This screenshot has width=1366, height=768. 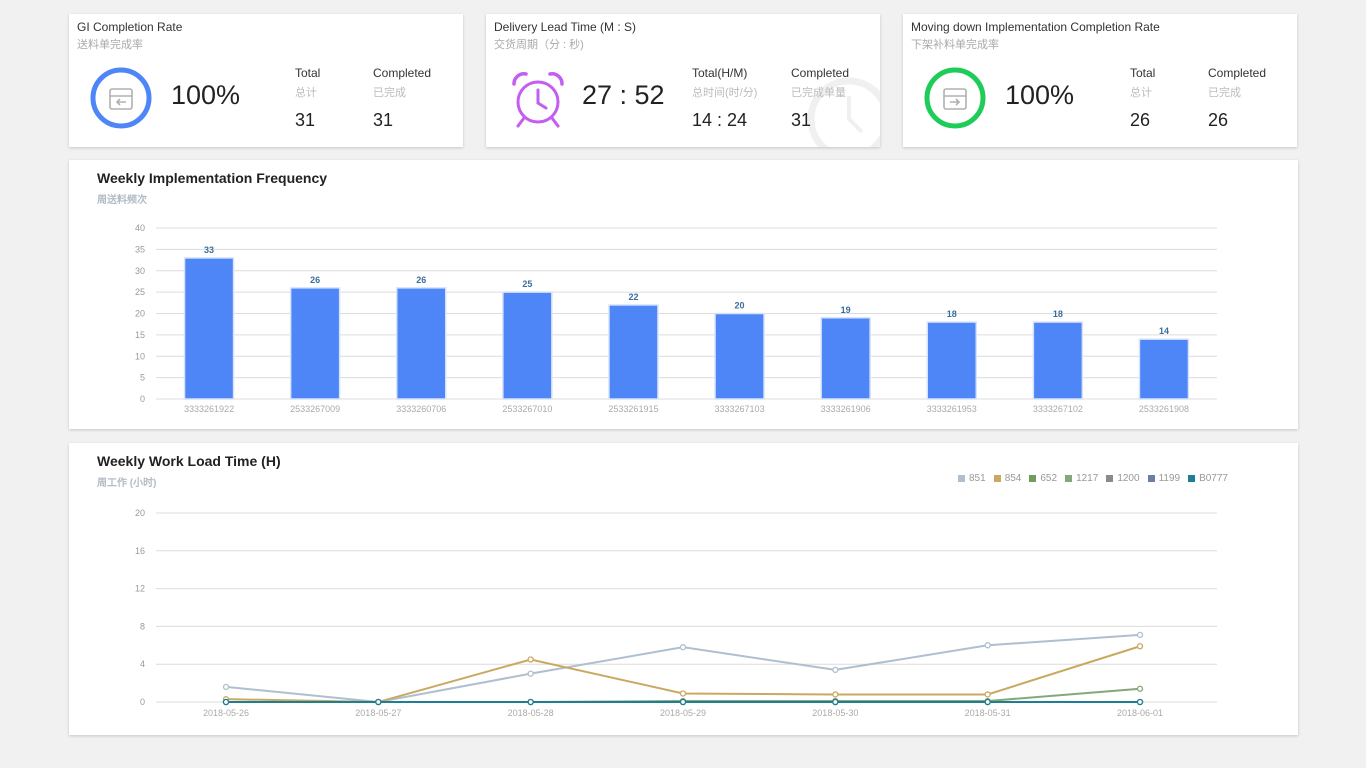 What do you see at coordinates (531, 713) in the screenshot?
I see `x-tick-label: 2018-05-28` at bounding box center [531, 713].